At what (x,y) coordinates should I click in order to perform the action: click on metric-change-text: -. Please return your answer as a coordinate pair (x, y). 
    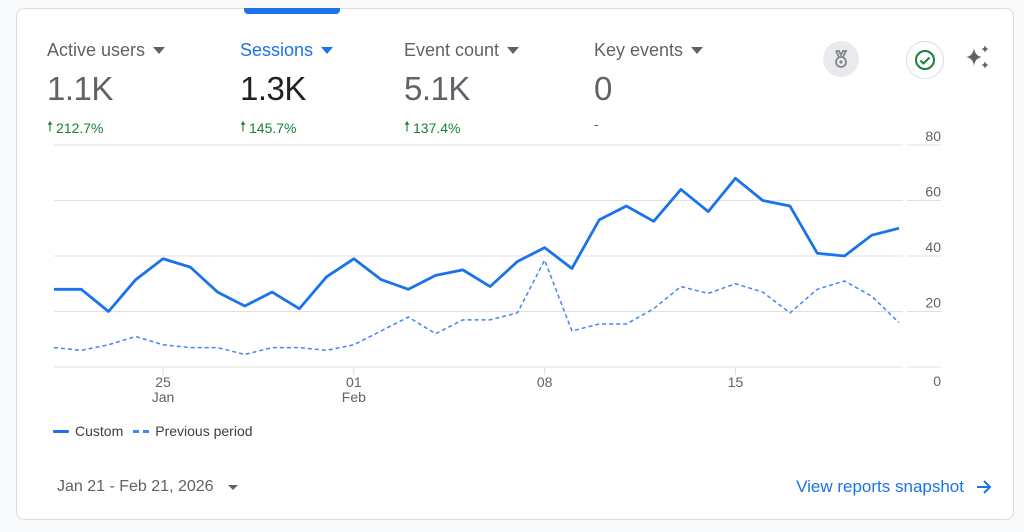
    Looking at the image, I should click on (596, 124).